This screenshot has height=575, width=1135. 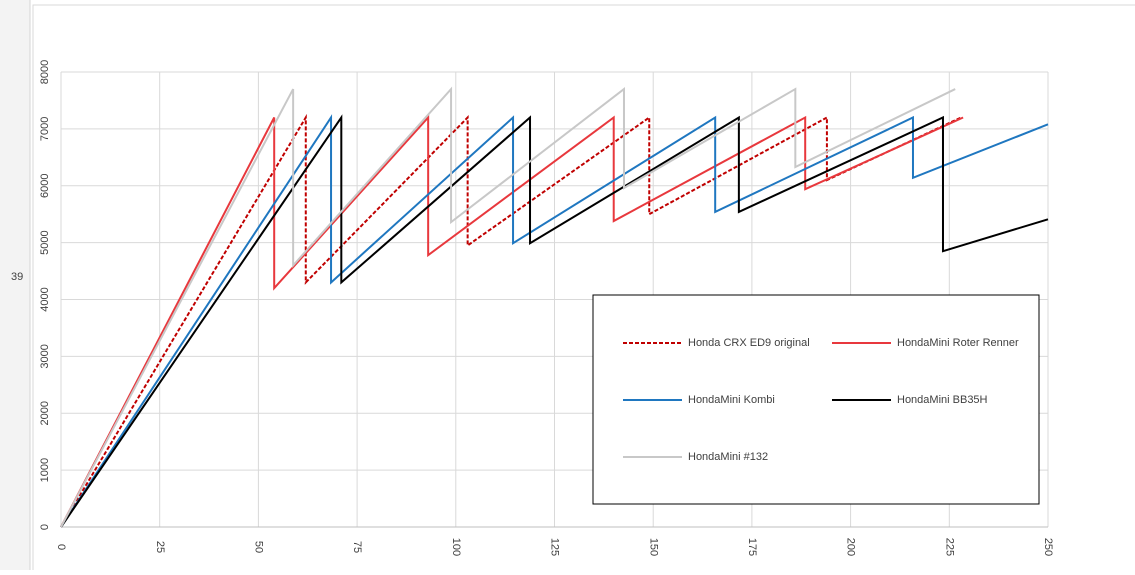 I want to click on row-header-column, so click(x=15, y=285).